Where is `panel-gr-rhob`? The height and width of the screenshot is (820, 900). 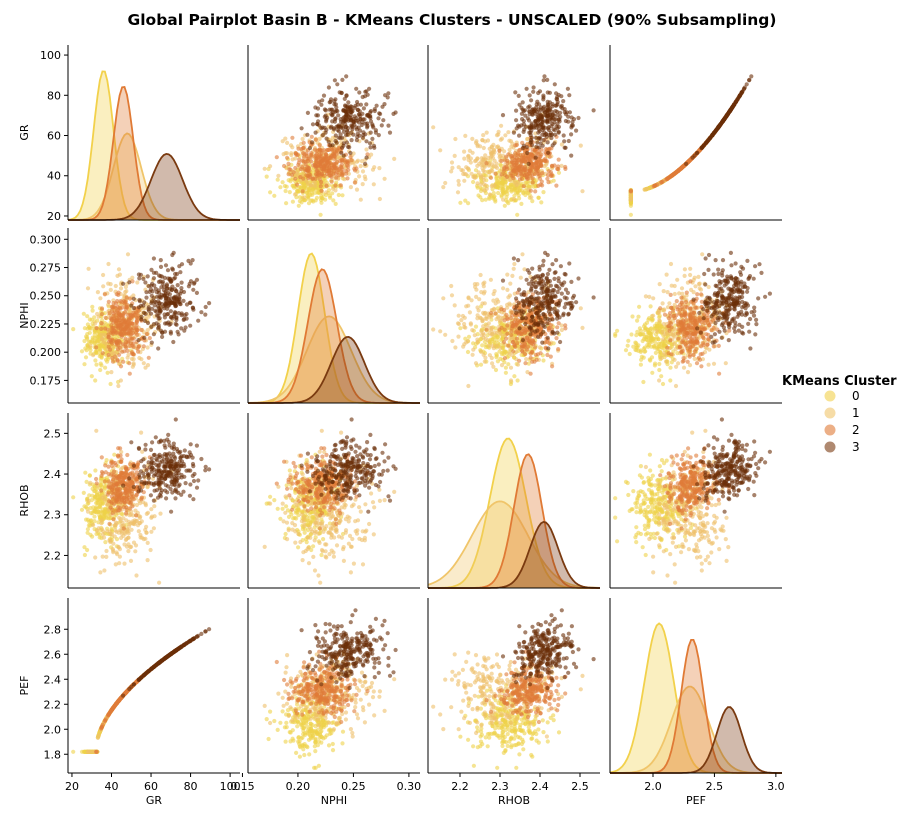 panel-gr-rhob is located at coordinates (514, 132).